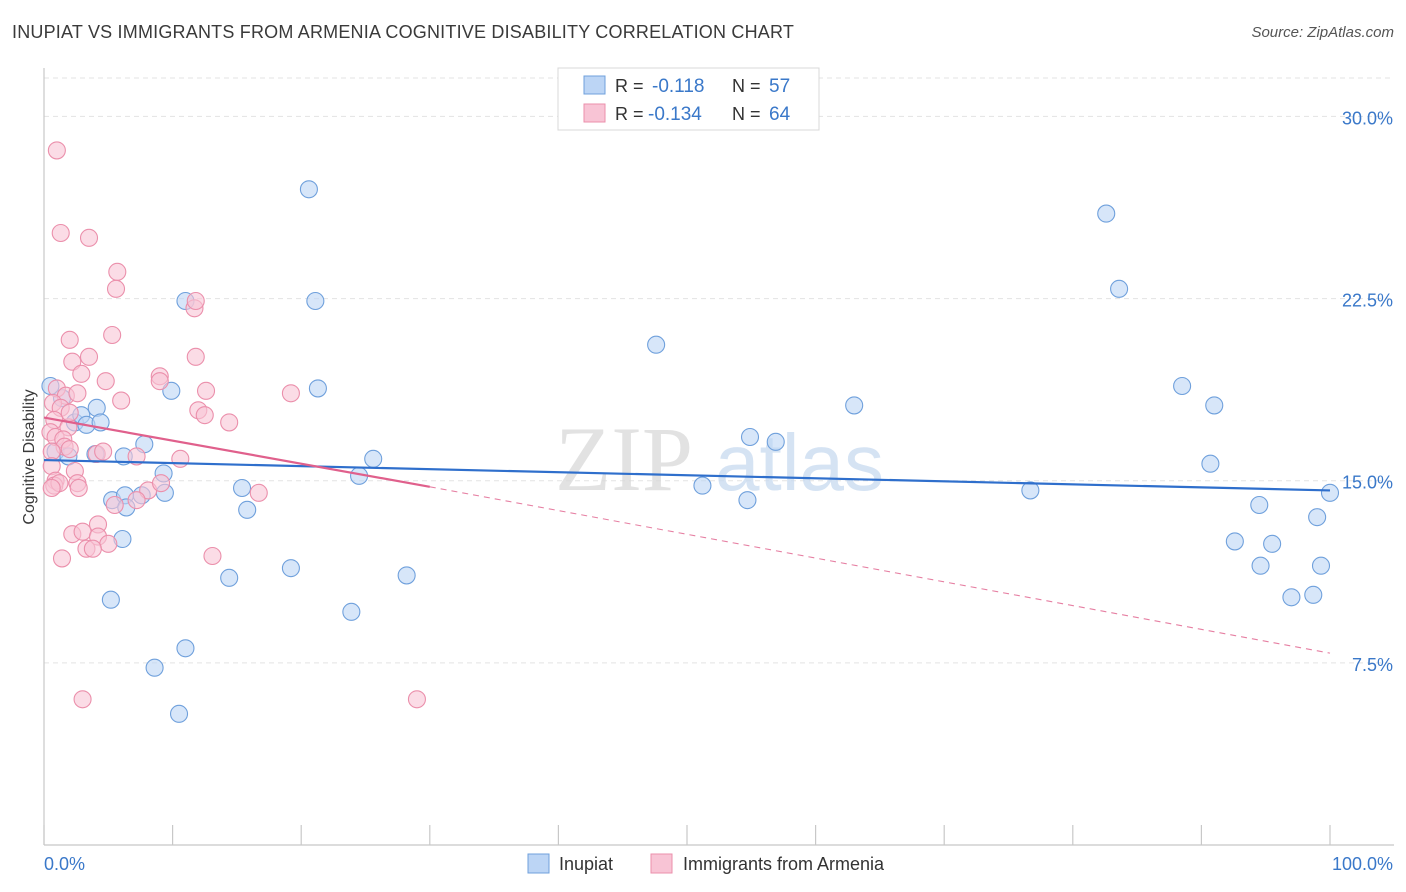 This screenshot has height=892, width=1406. Describe the element at coordinates (746, 86) in the screenshot. I see `legend-n-label-1: N =` at that location.